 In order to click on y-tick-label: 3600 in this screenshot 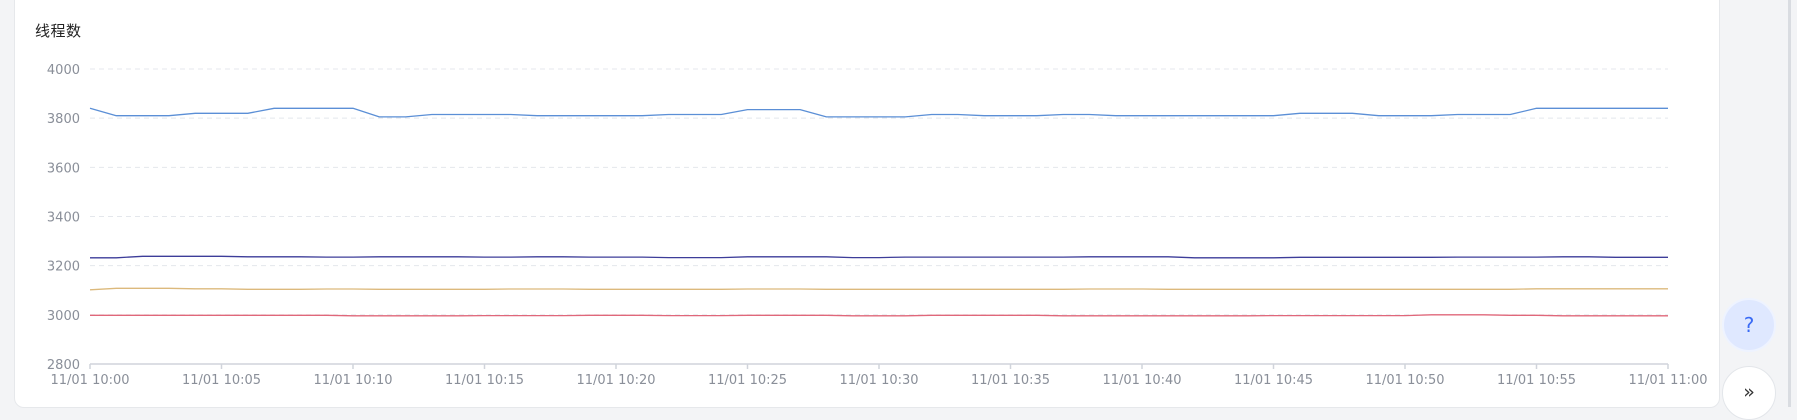, I will do `click(63, 168)`.